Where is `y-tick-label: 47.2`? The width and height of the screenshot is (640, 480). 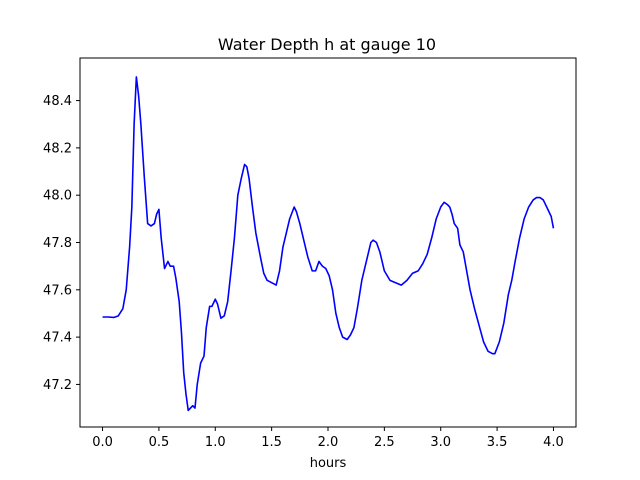 y-tick-label: 47.2 is located at coordinates (57, 385).